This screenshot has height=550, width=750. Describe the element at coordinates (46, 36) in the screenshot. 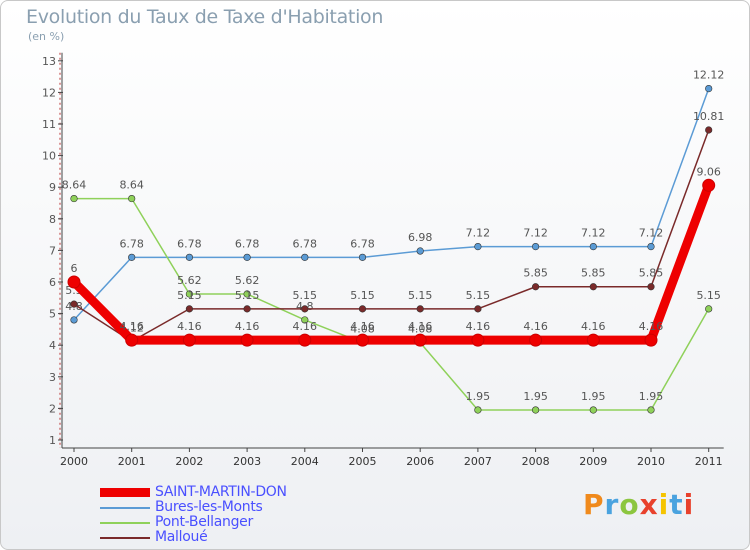

I see `chart-subtitle: (en %)` at that location.